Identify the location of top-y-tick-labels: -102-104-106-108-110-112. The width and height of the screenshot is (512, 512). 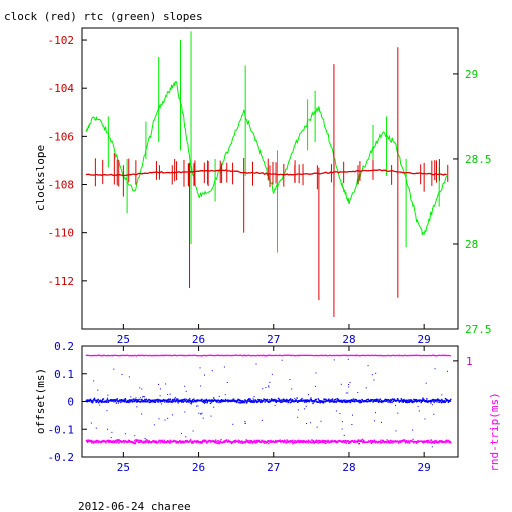
(61, 161).